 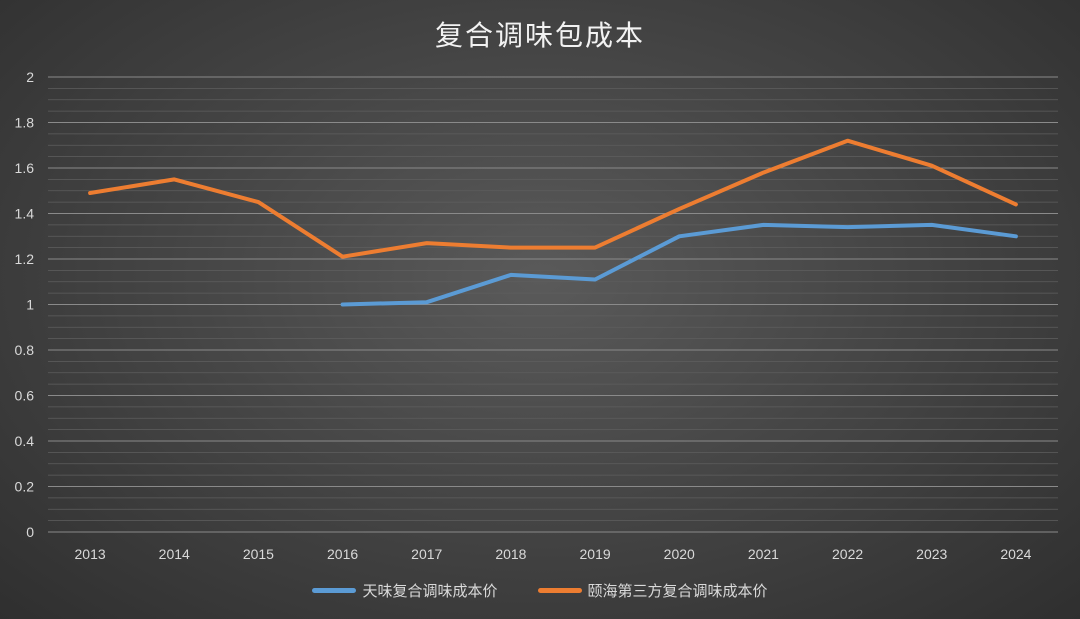 I want to click on x-tick-label: 2022, so click(x=847, y=554).